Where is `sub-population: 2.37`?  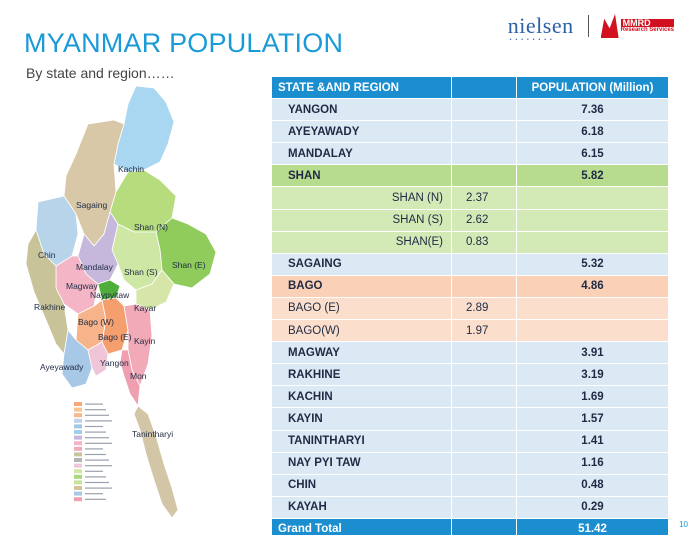
sub-population: 2.37 is located at coordinates (484, 198).